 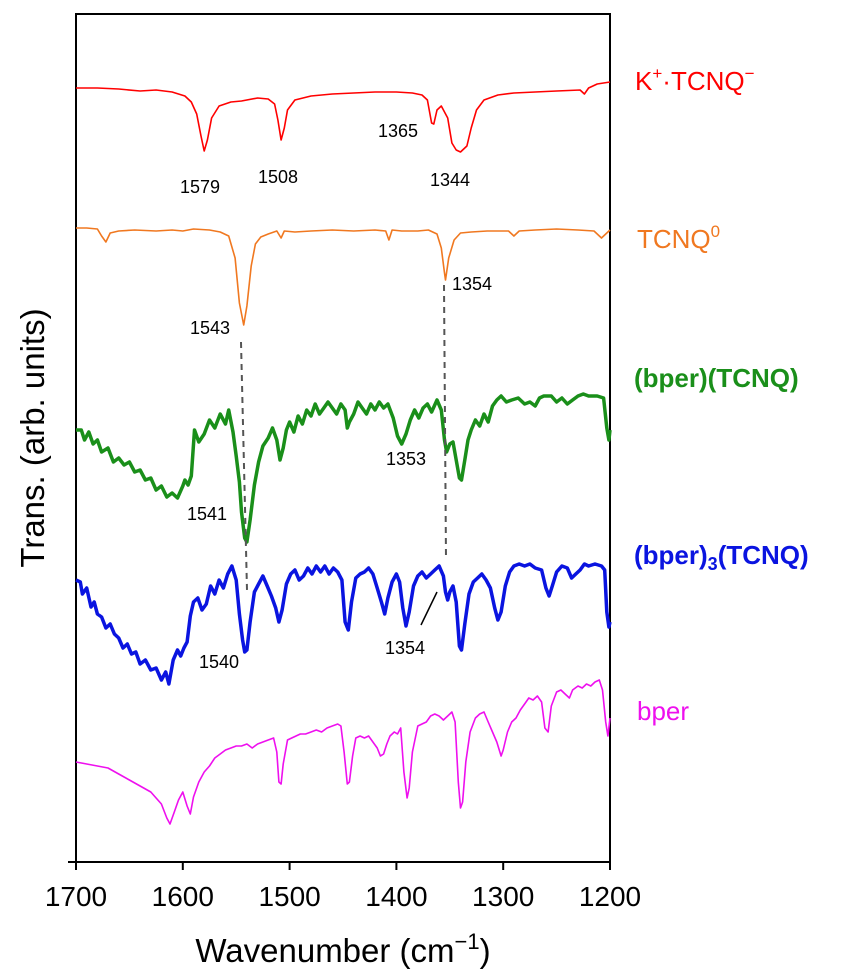 I want to click on peak-label-1365: 1365, so click(x=398, y=131).